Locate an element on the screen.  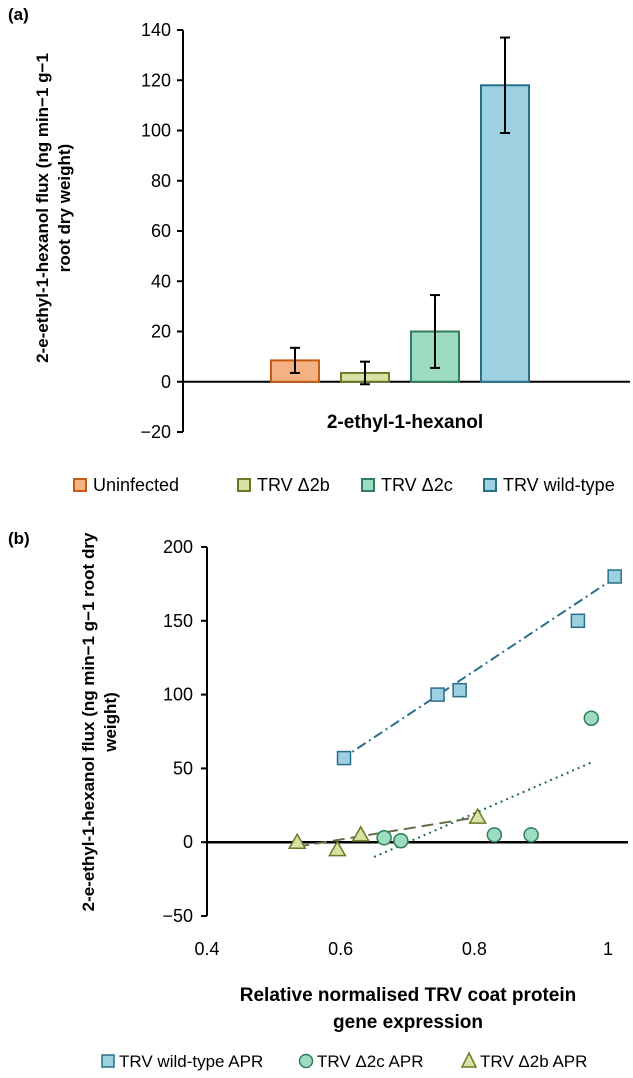
panel-b-legend: TRV wild-type APR TRV Δ2c APR TRV Δ2b APR is located at coordinates (344, 1061).